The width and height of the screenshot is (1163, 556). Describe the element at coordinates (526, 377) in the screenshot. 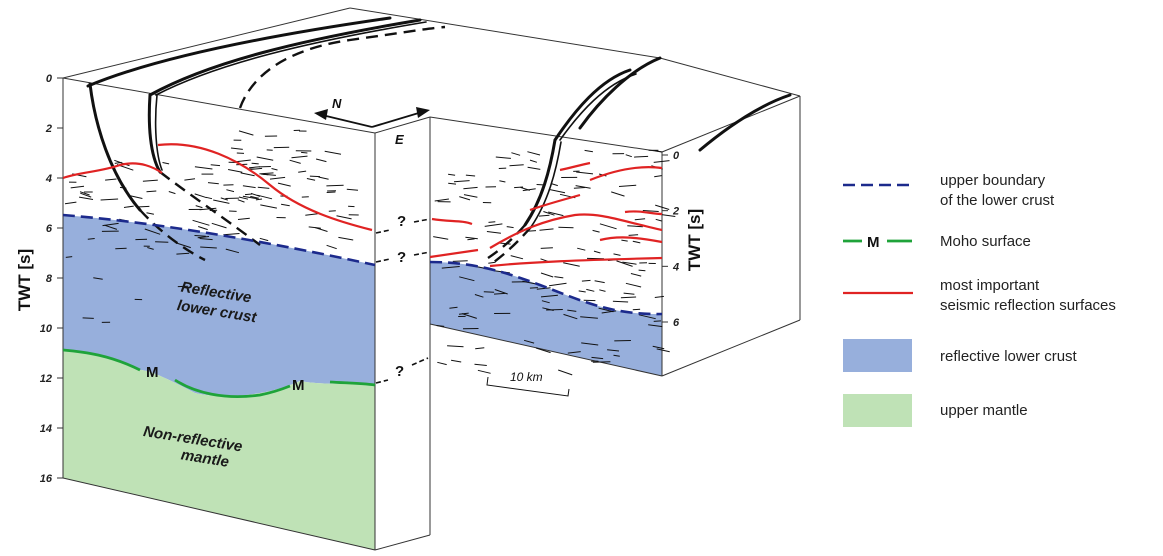

I see `scale-label: 10 km` at that location.